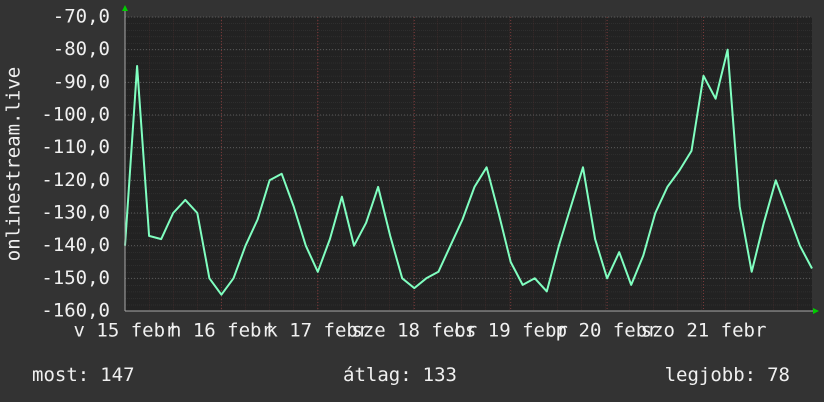 This screenshot has width=824, height=402. I want to click on y-tick-label: -120,0, so click(75, 180).